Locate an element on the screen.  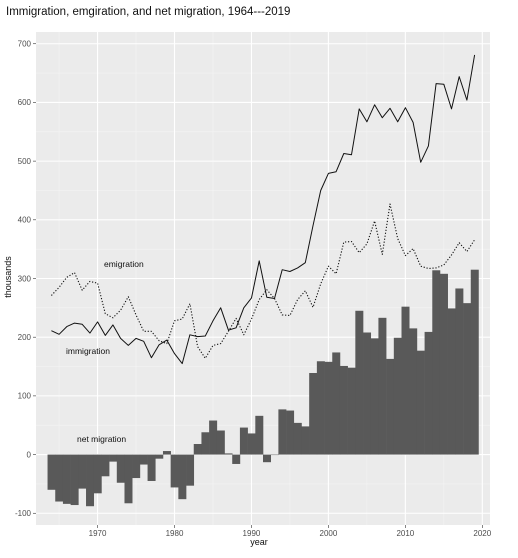
y-tick-label: -100 is located at coordinates (23, 513).